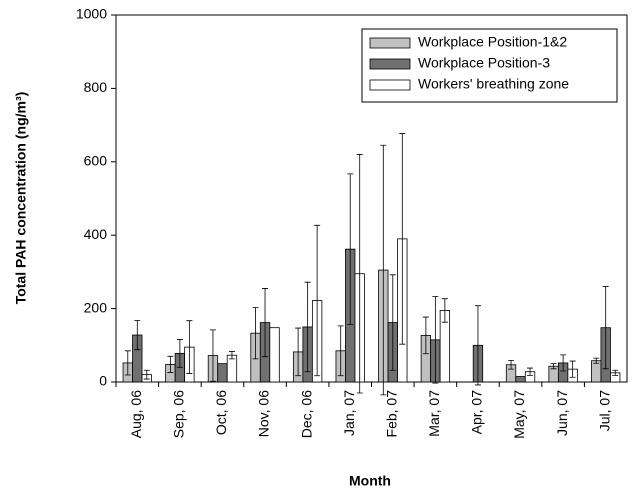 This screenshot has width=636, height=498. I want to click on legend-label: Workplace Position-1&2, so click(492, 42).